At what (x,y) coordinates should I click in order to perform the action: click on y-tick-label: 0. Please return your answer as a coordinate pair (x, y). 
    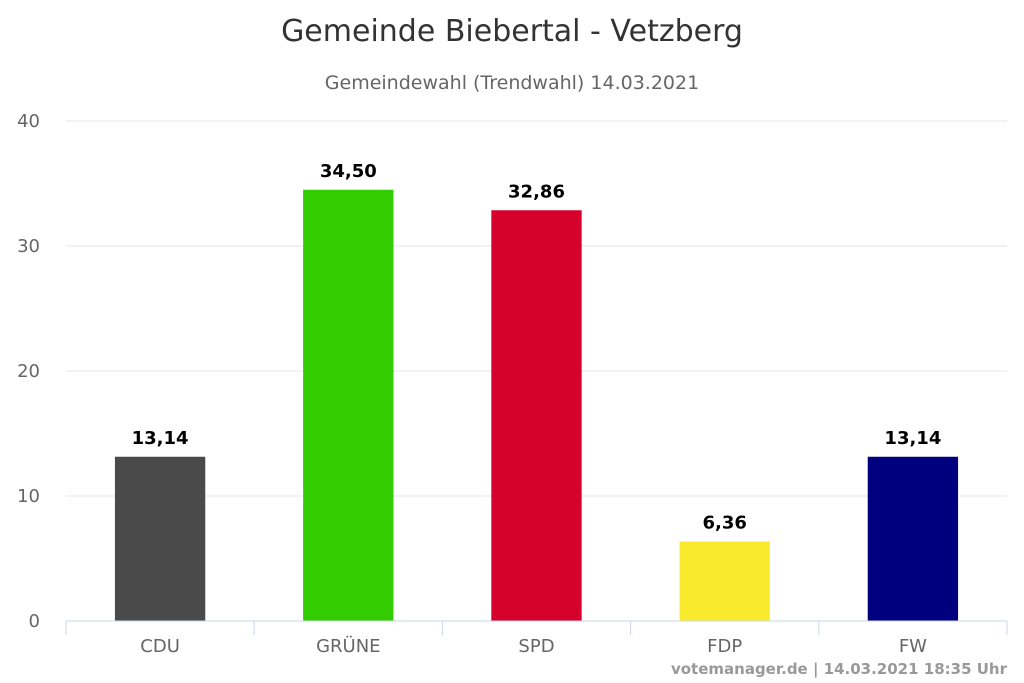
    Looking at the image, I should click on (34, 621).